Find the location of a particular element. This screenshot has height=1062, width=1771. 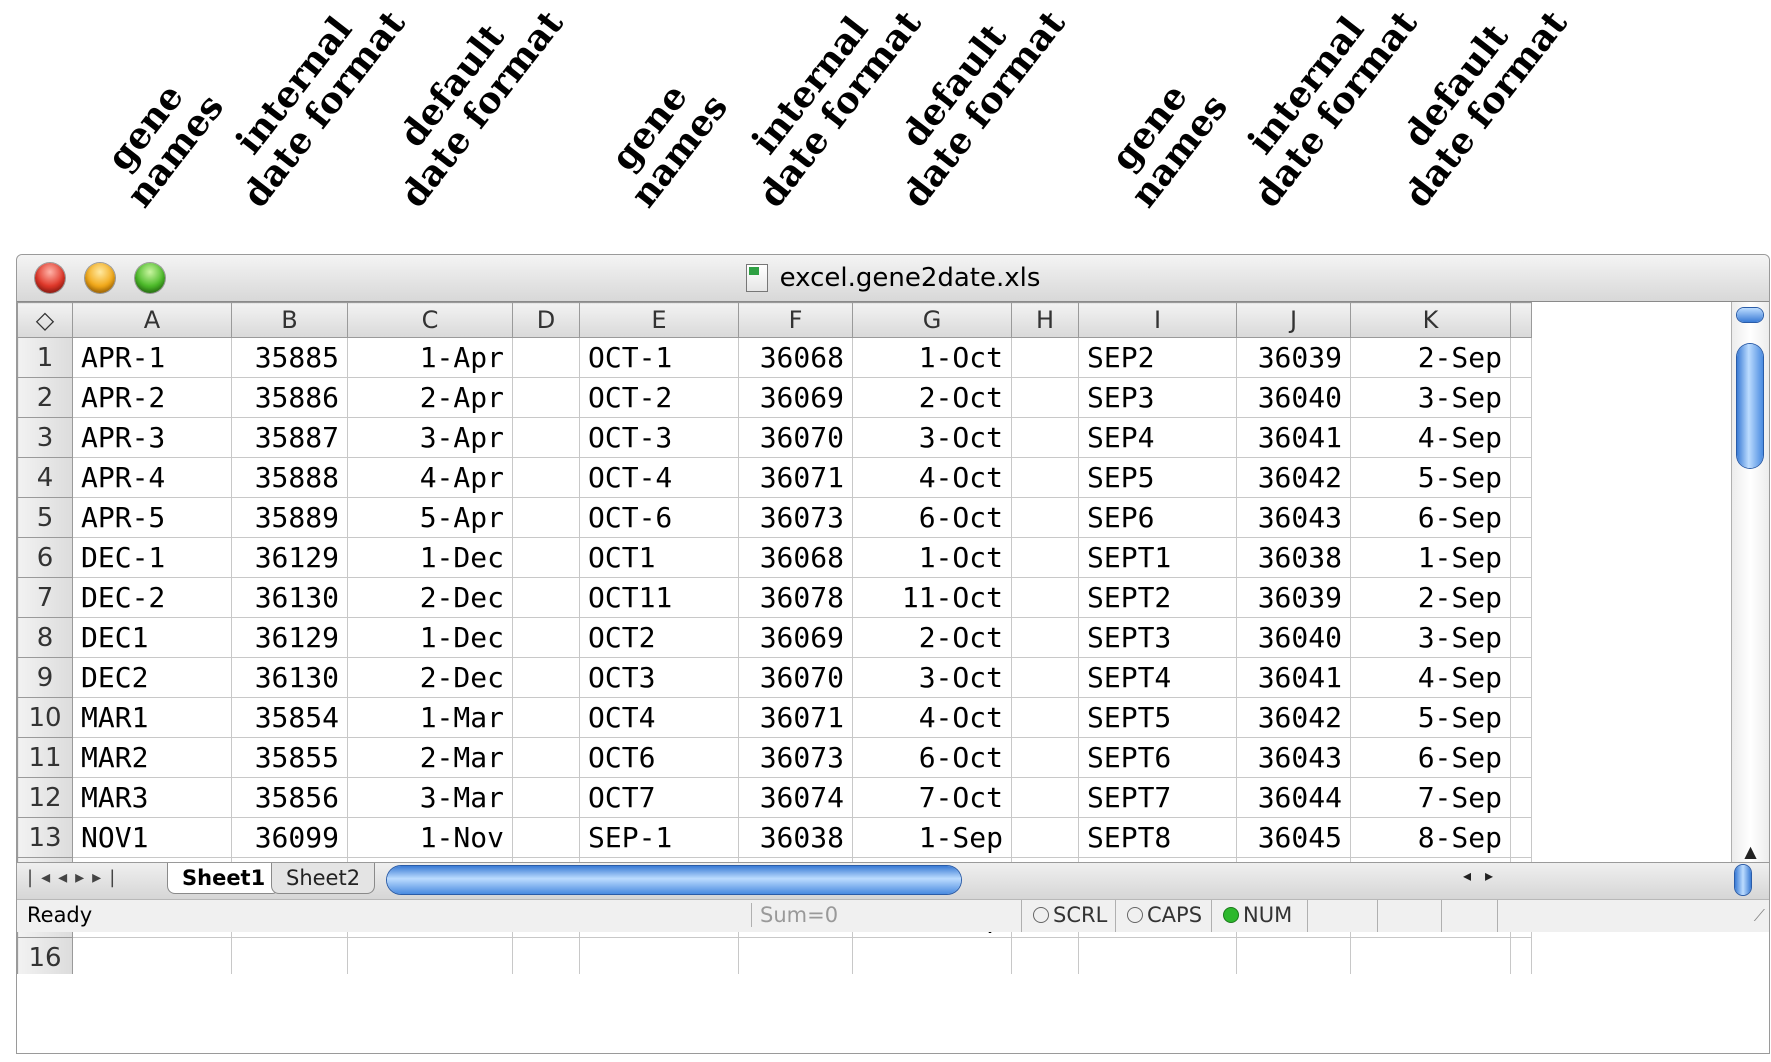

vertical-split-handle is located at coordinates (1750, 315).